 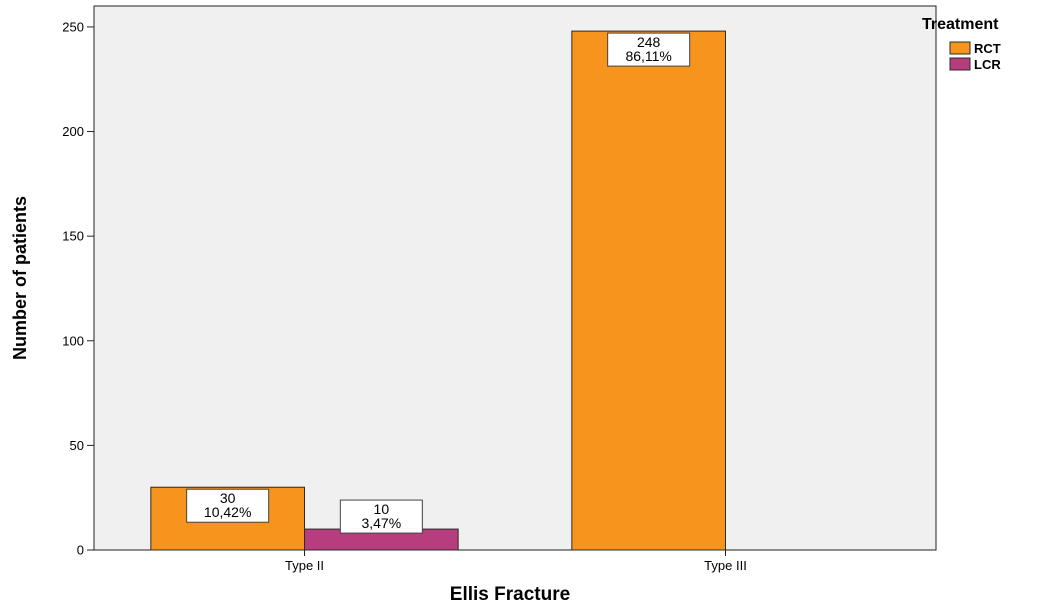 What do you see at coordinates (304, 565) in the screenshot?
I see `x-tick-label: Type II` at bounding box center [304, 565].